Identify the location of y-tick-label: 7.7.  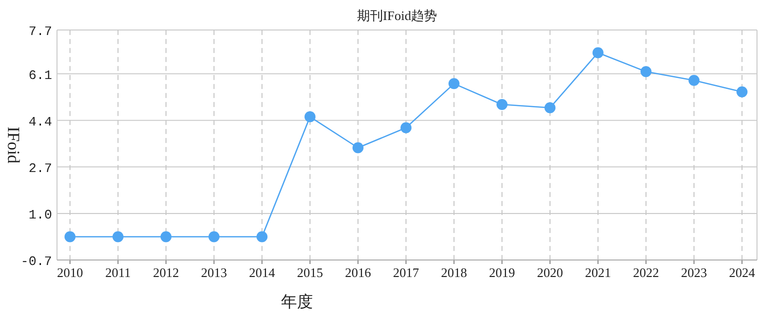
(40, 31).